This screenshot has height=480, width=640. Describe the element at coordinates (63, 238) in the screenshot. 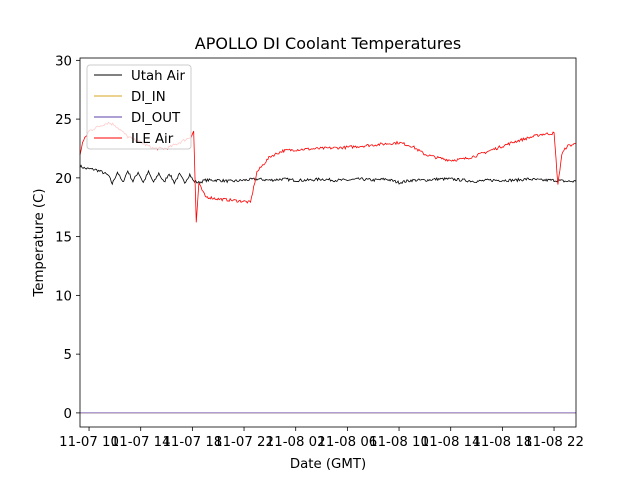

I see `y-tick-label: 15` at that location.